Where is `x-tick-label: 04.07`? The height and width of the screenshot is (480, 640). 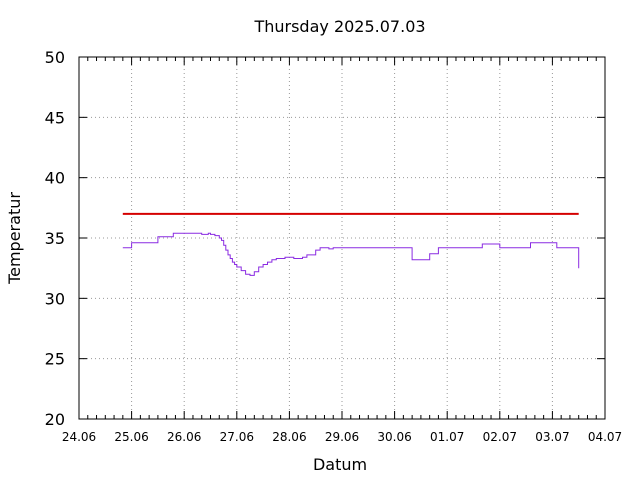
x-tick-label: 04.07 is located at coordinates (605, 437).